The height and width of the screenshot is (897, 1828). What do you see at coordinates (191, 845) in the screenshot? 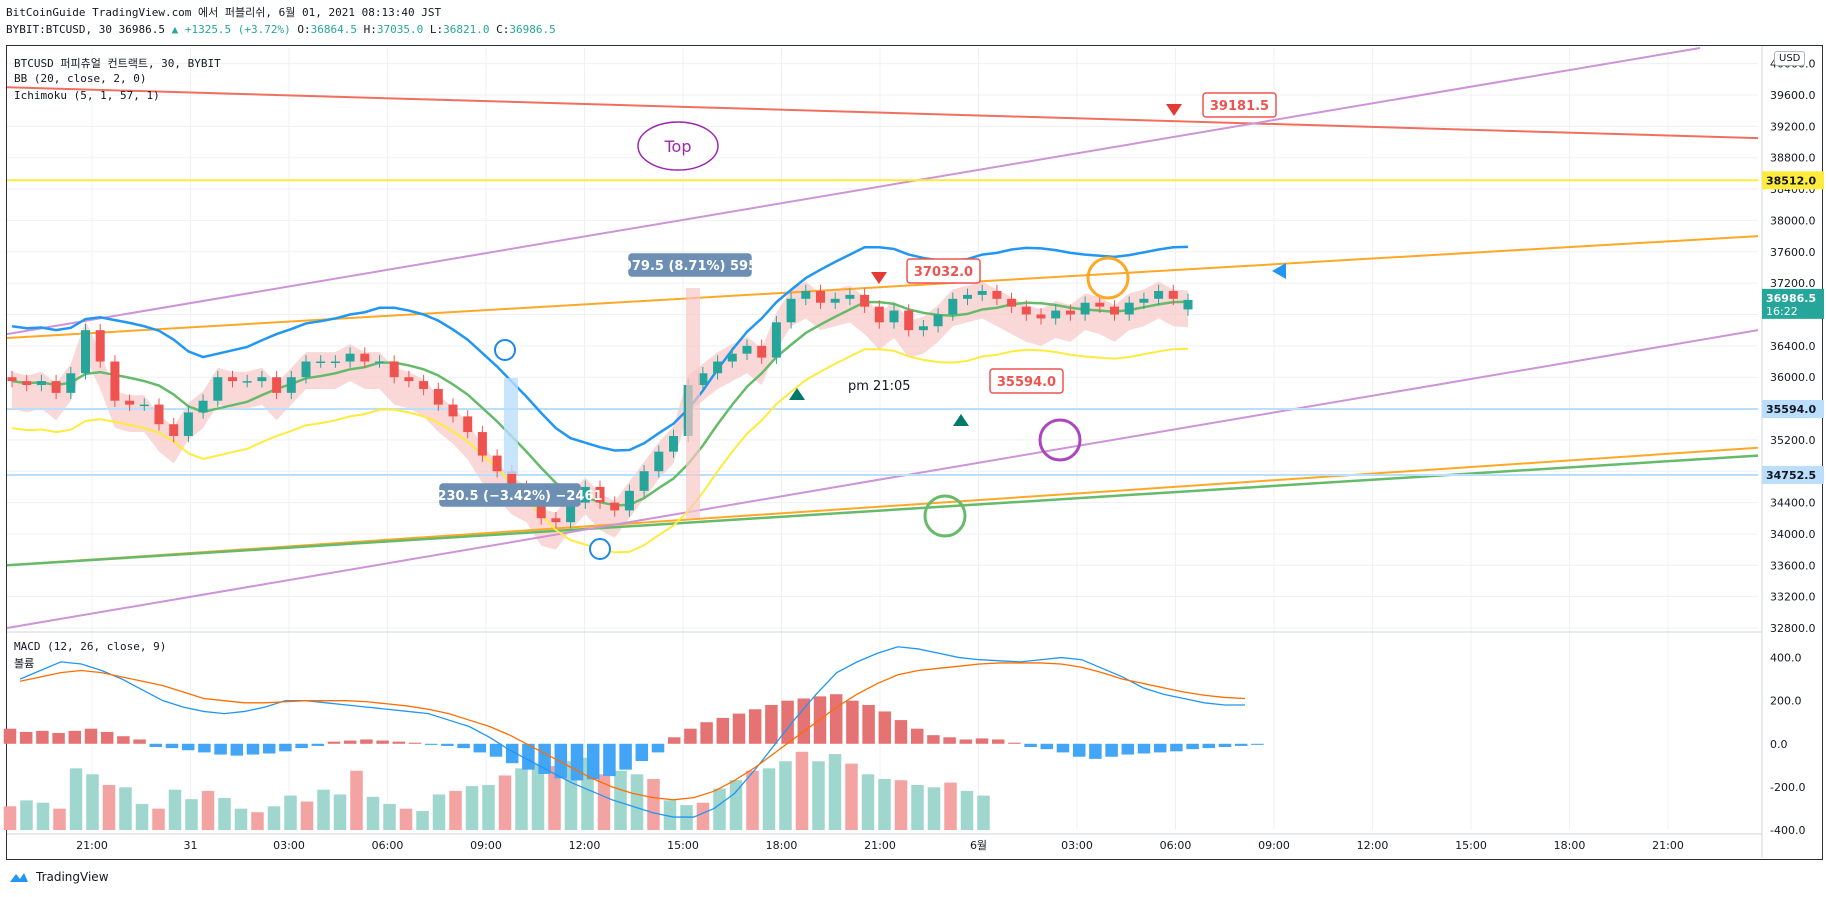
I see `time-tick-label: 31` at bounding box center [191, 845].